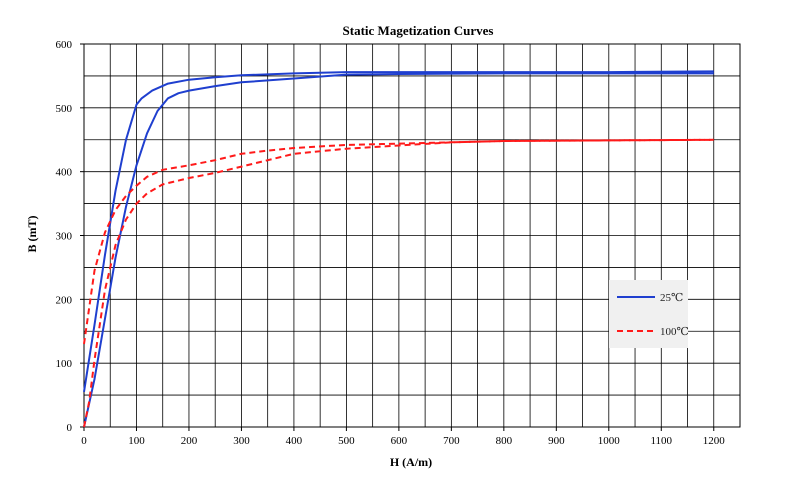  What do you see at coordinates (418, 30) in the screenshot?
I see `chart-title: Static Magetization Curves` at bounding box center [418, 30].